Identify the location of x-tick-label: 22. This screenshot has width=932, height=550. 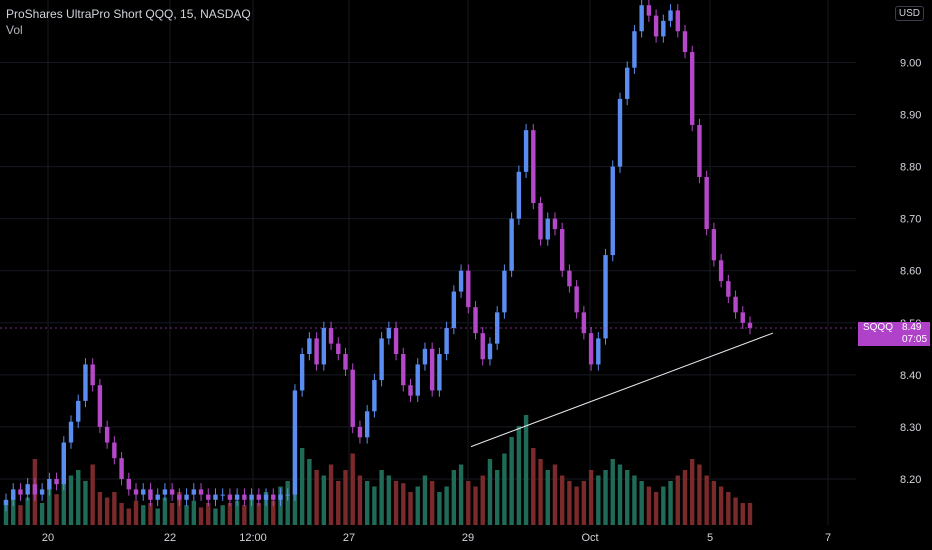
(170, 538).